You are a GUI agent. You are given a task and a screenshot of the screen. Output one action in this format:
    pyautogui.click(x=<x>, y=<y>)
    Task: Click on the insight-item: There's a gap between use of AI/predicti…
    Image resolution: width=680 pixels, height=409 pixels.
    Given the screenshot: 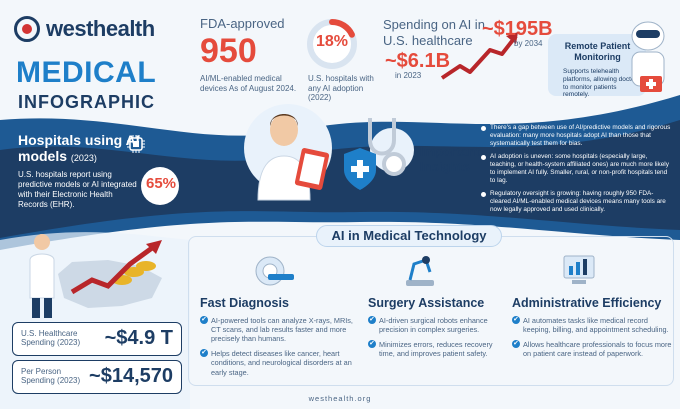 What is the action you would take?
    pyautogui.click(x=576, y=136)
    